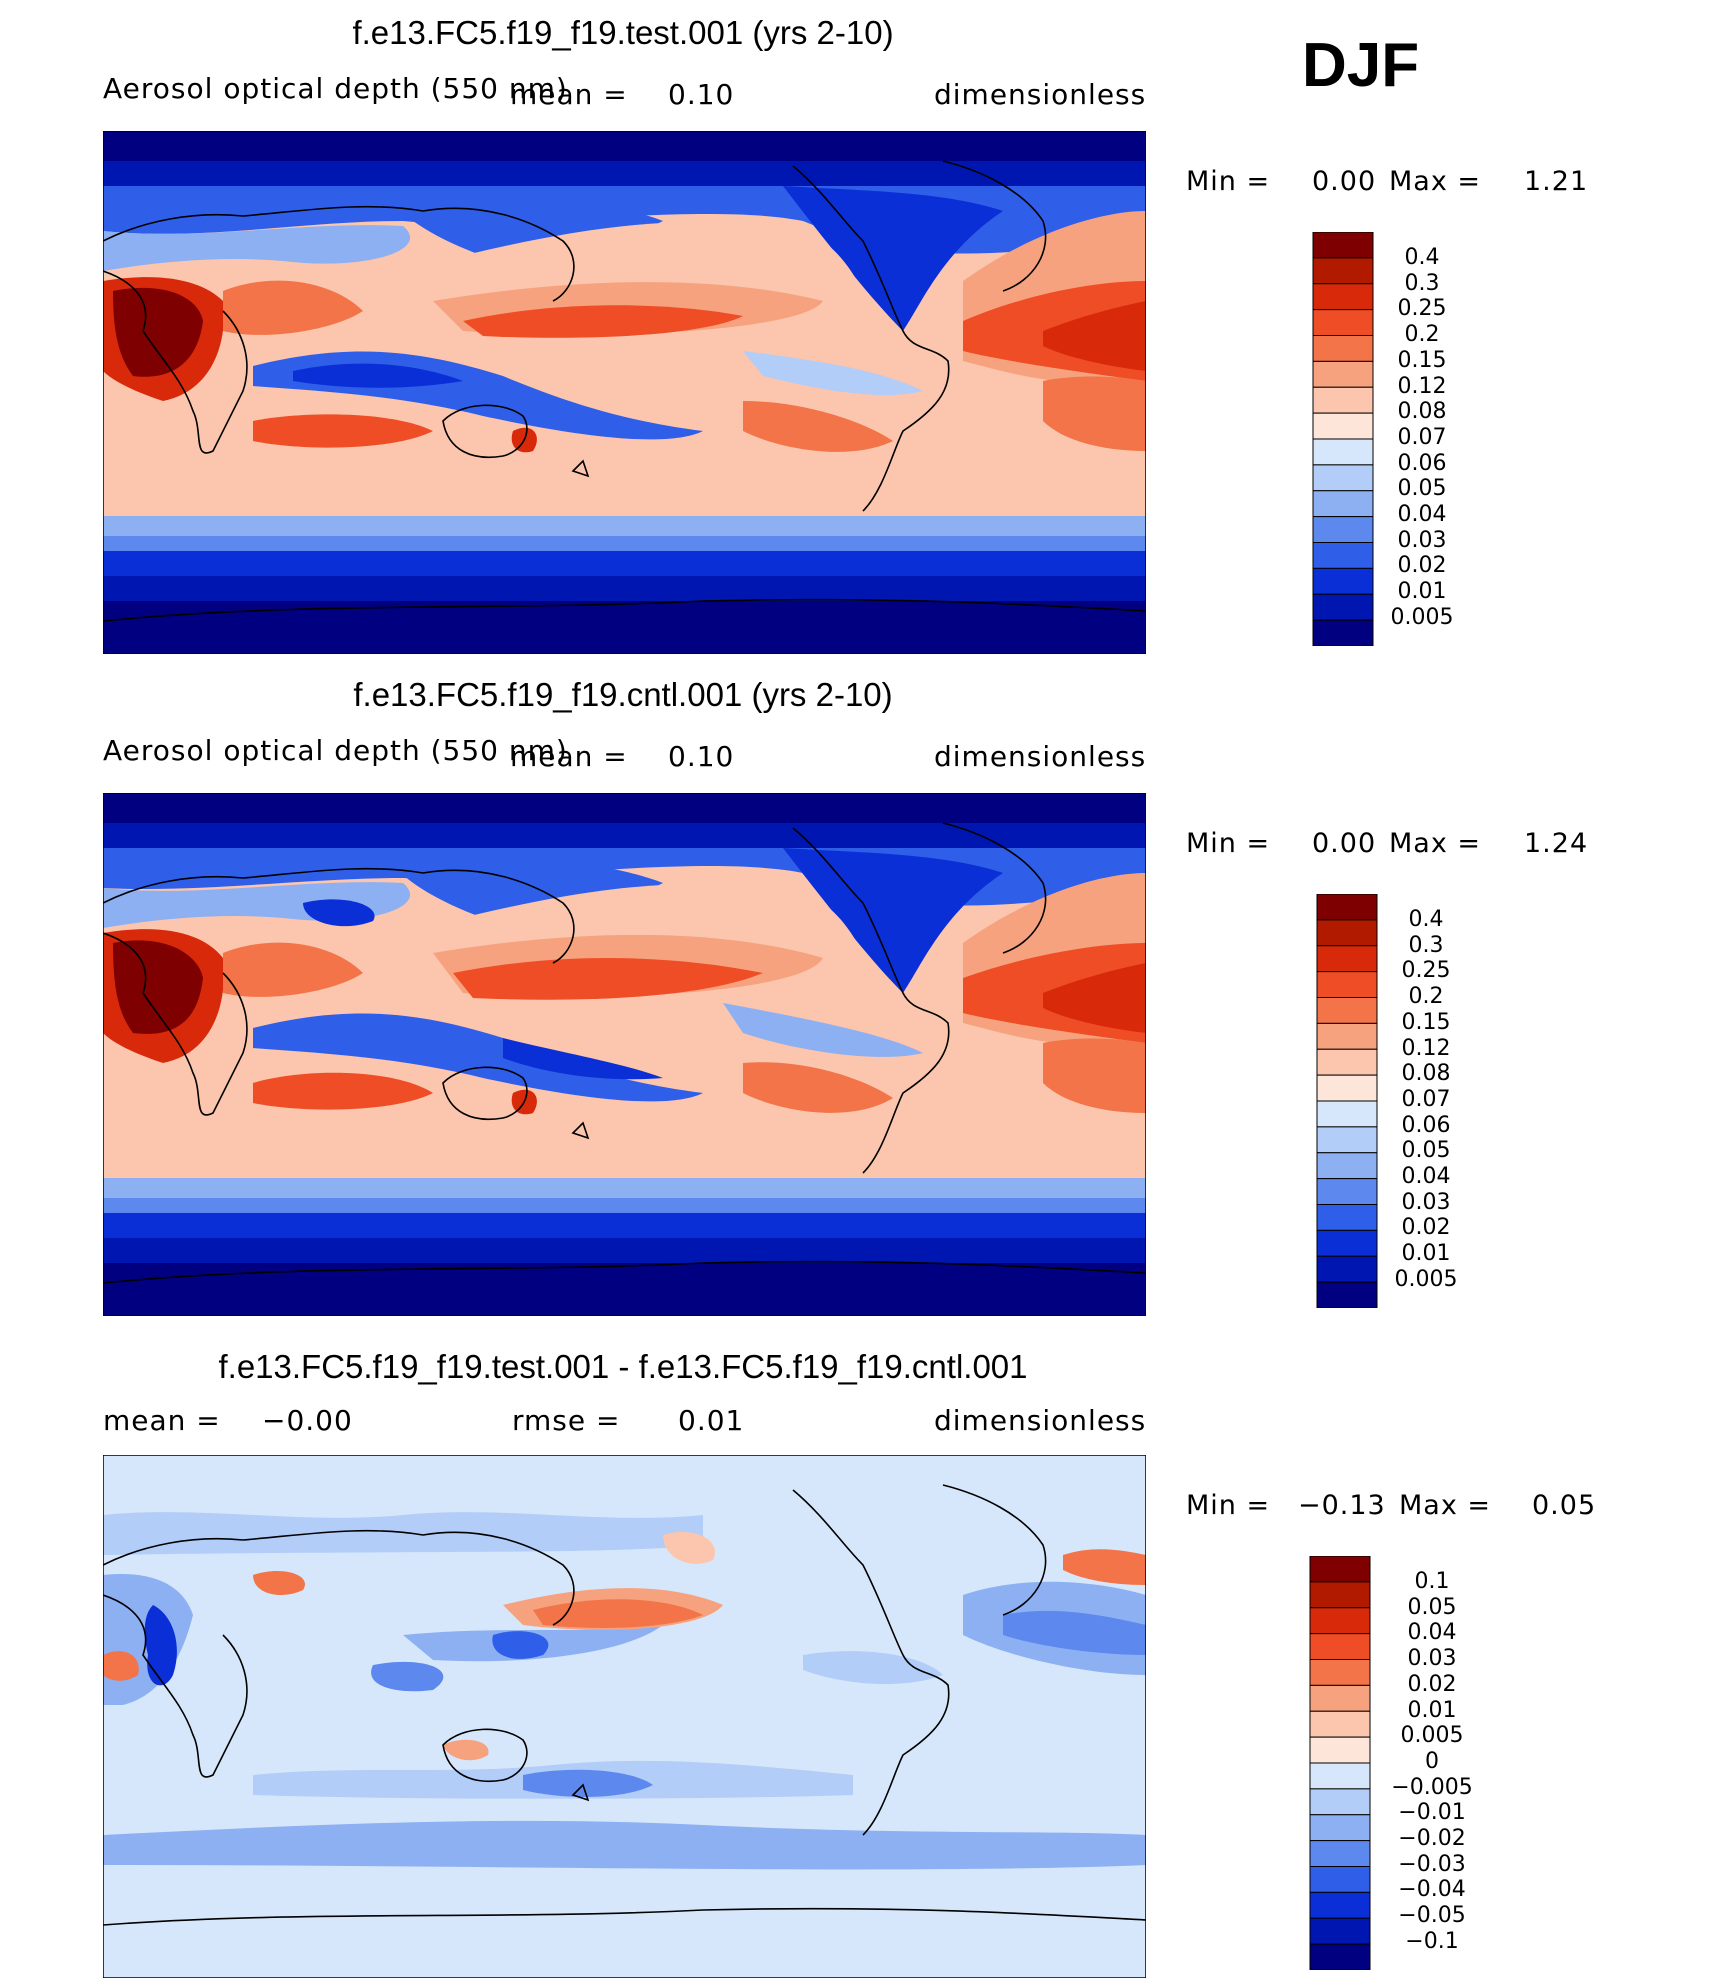  What do you see at coordinates (1432, 1890) in the screenshot?
I see `colorbar-level-label: −0.04` at bounding box center [1432, 1890].